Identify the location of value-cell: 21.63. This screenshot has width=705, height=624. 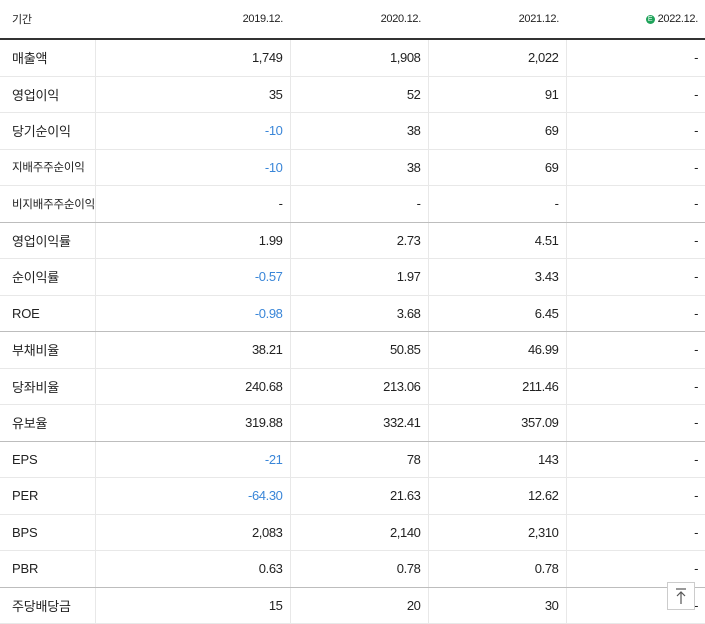
(358, 496).